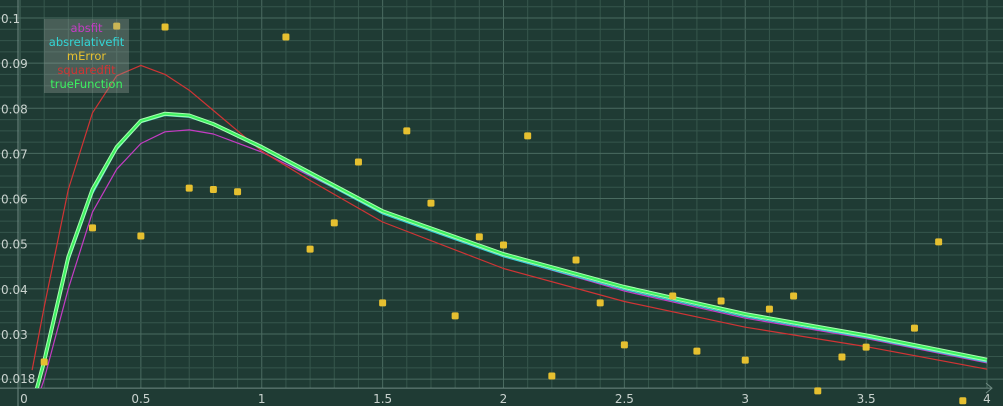  Describe the element at coordinates (86, 70) in the screenshot. I see `legend-entry-squaredfit: squaredfit` at that location.